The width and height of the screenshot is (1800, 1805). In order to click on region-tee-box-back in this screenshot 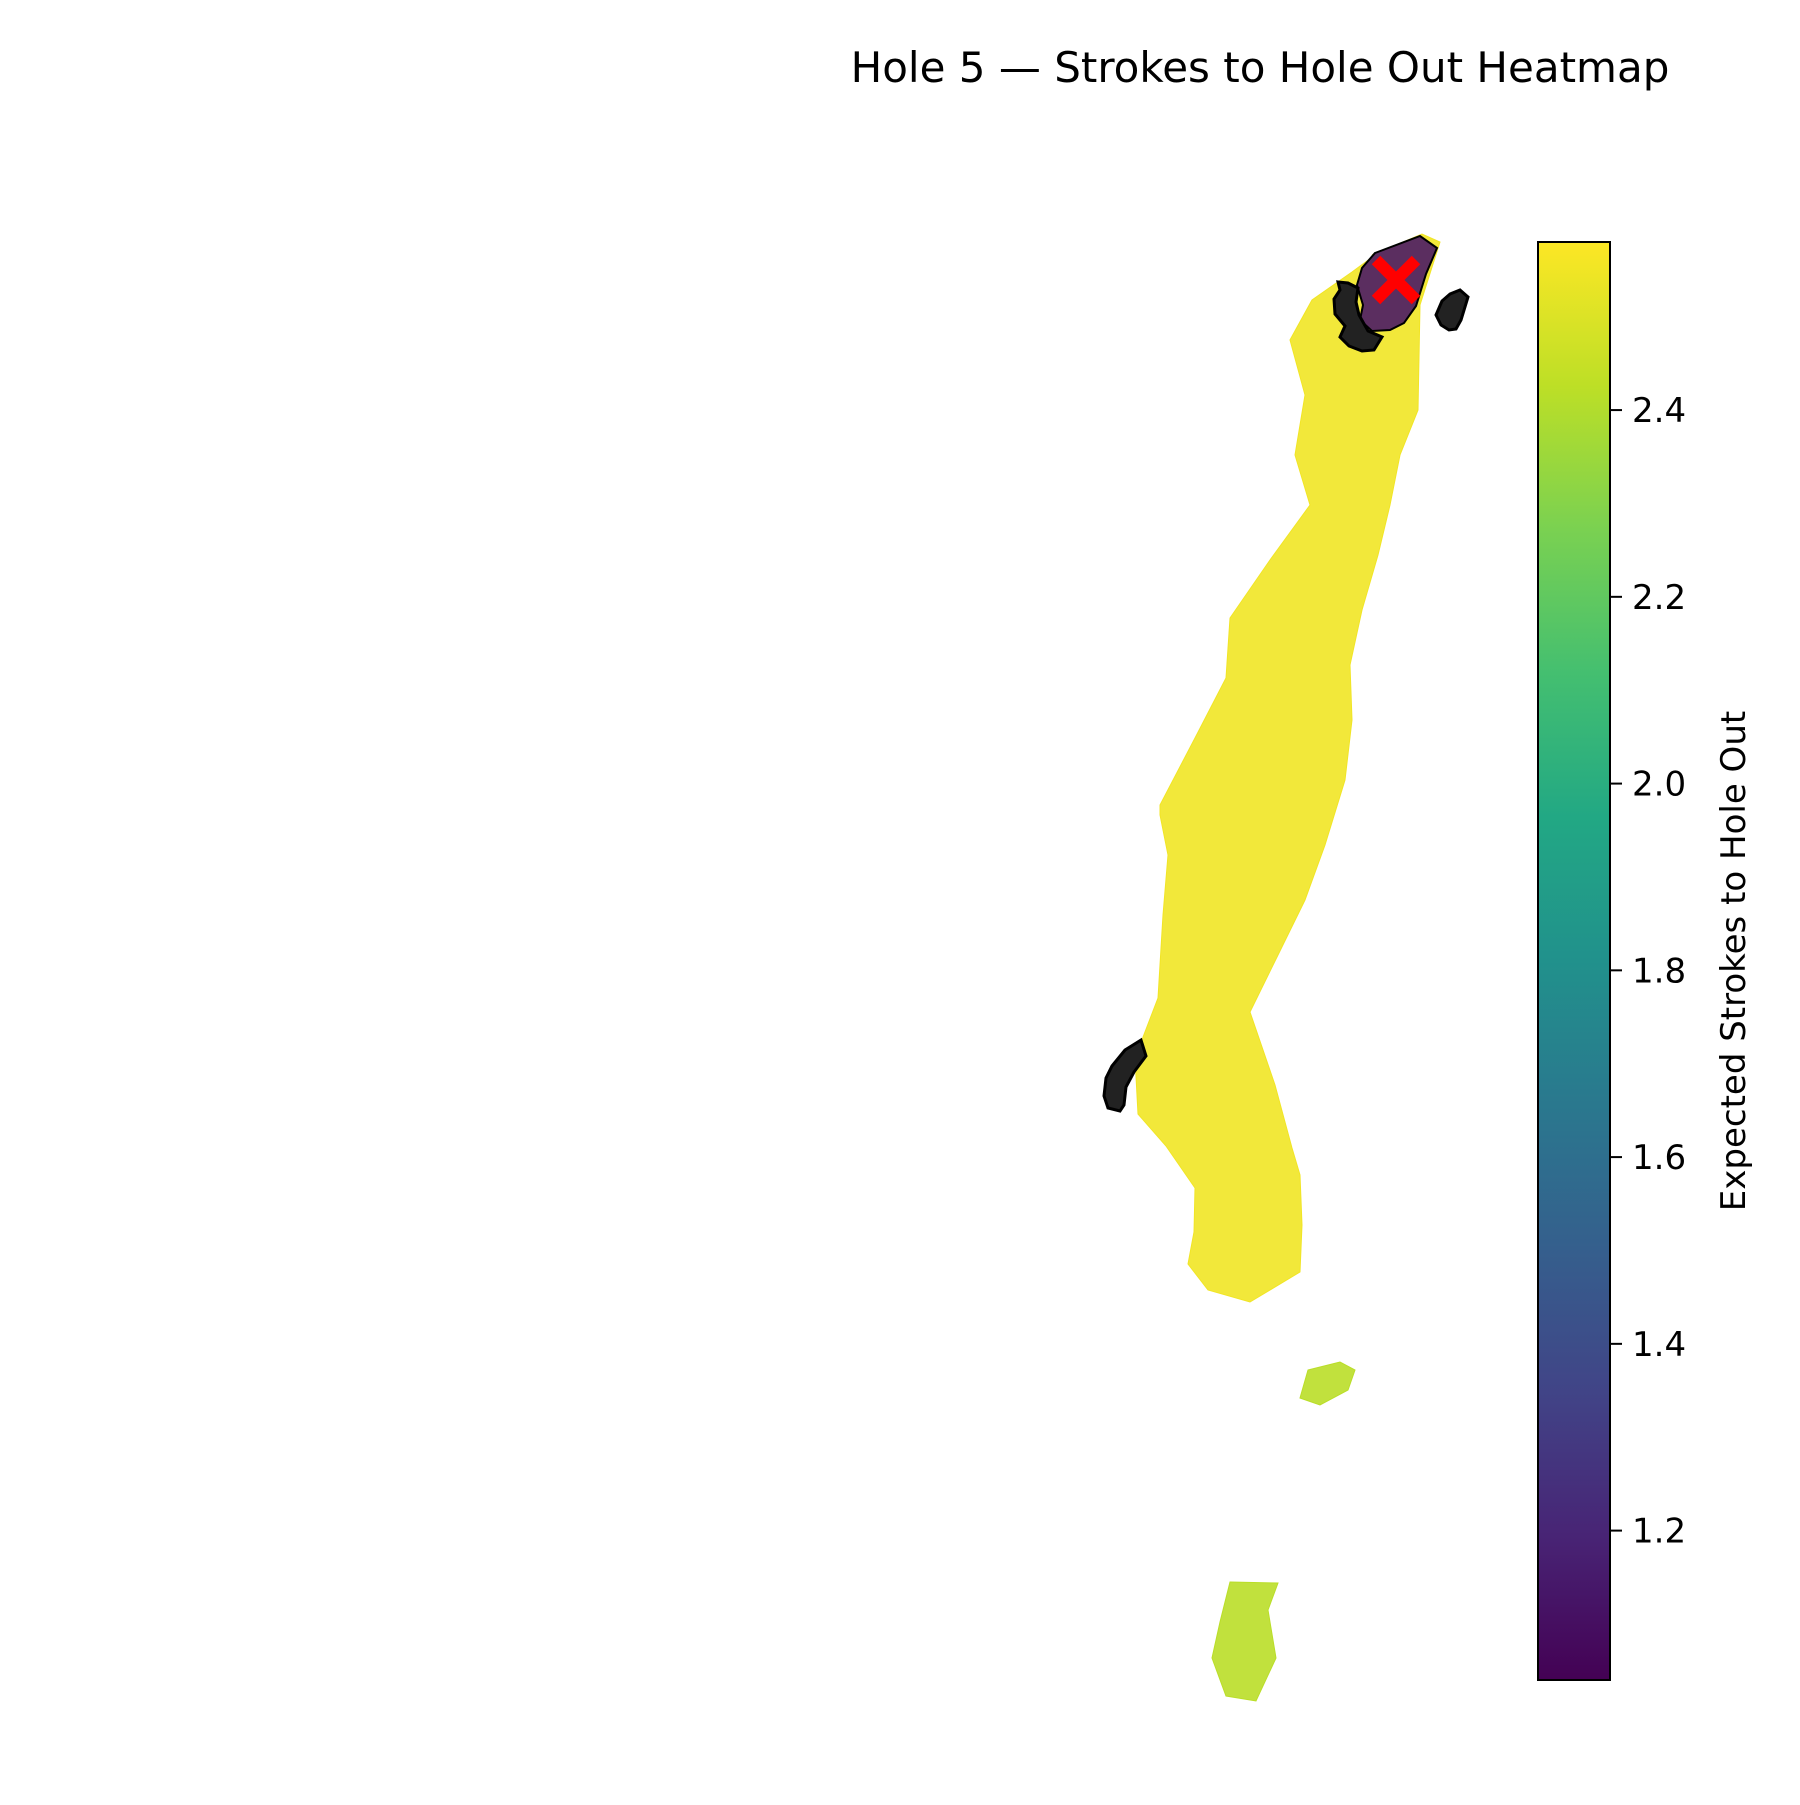, I will do `click(1245, 1641)`.